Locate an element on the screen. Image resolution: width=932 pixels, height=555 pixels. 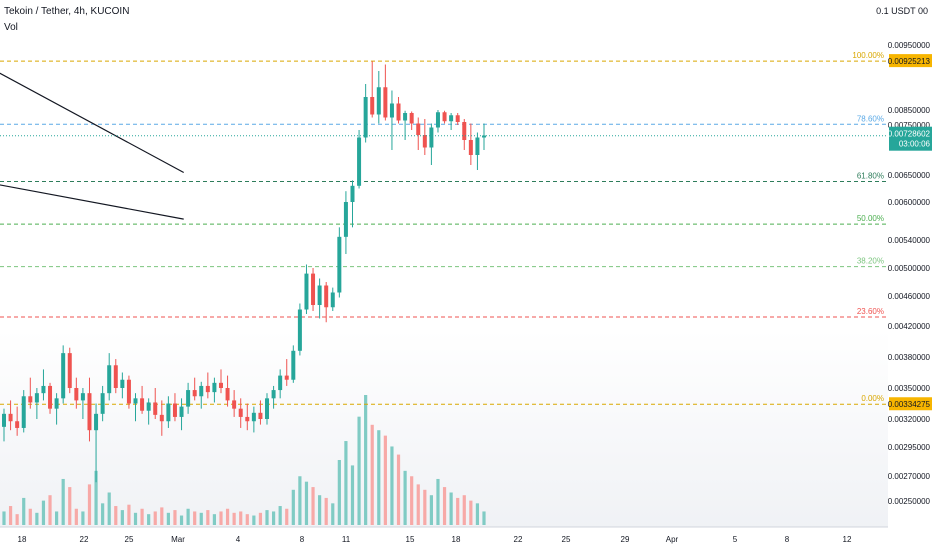
price-tick-label: 0.00270000 is located at coordinates (909, 476).